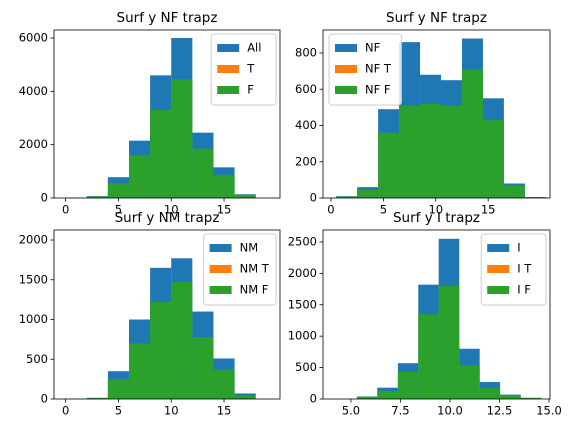 Image resolution: width=575 pixels, height=433 pixels. I want to click on y-tick-label: 4000, so click(33, 91).